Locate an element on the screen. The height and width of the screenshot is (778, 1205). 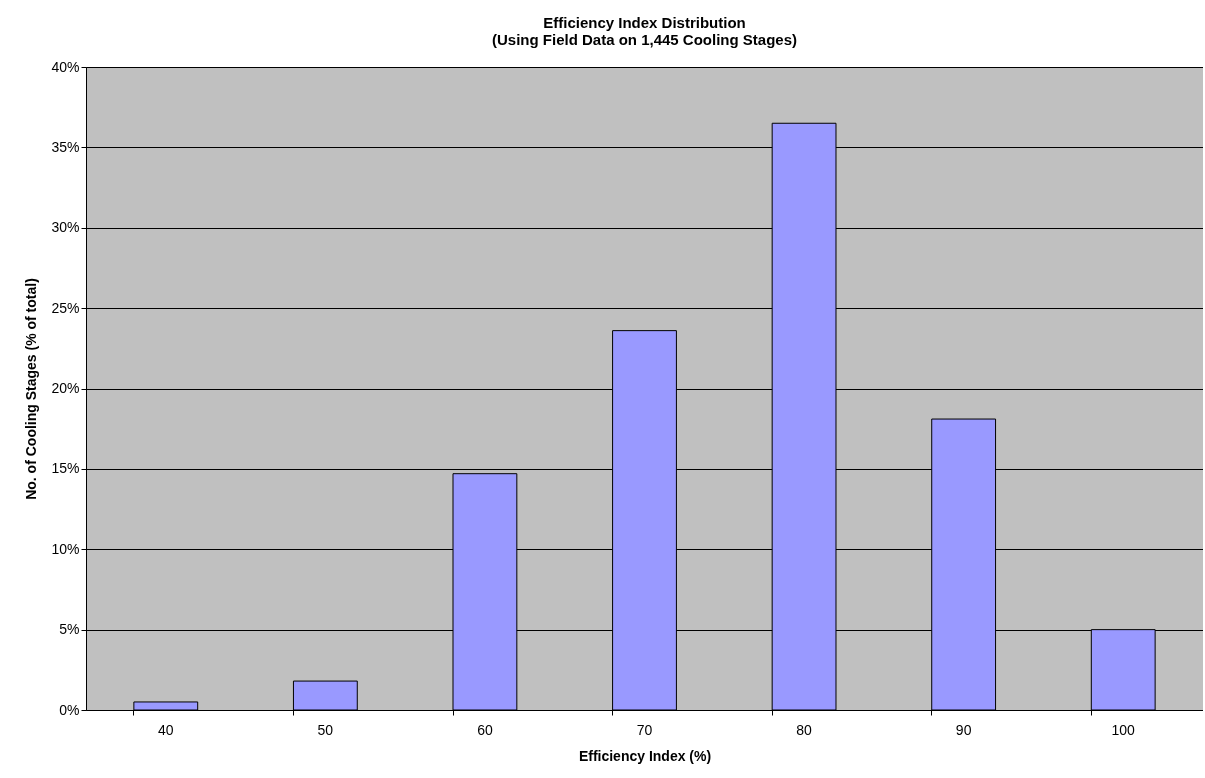
x-tick-label: 80 is located at coordinates (804, 729).